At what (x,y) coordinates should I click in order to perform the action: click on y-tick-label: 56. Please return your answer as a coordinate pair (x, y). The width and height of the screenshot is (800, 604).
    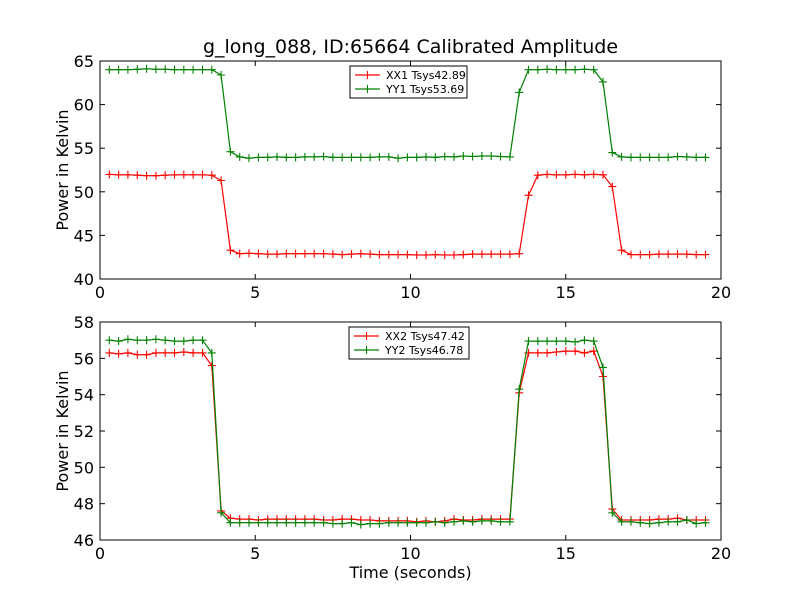
    Looking at the image, I should click on (84, 358).